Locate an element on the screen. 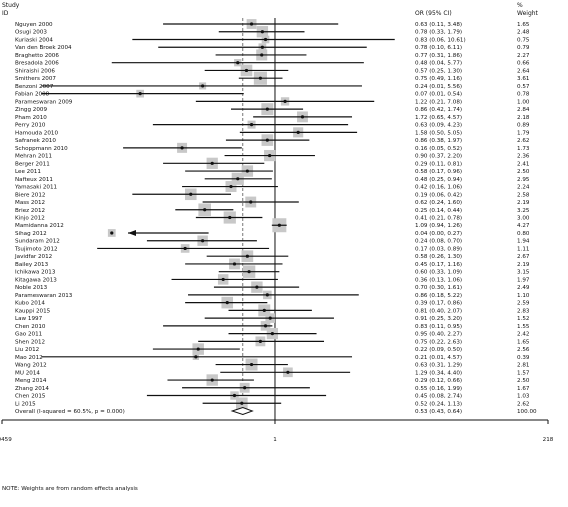 This screenshot has width=568, height=507. study-ci: 1.29 (0.34, 4.40) is located at coordinates (438, 373).